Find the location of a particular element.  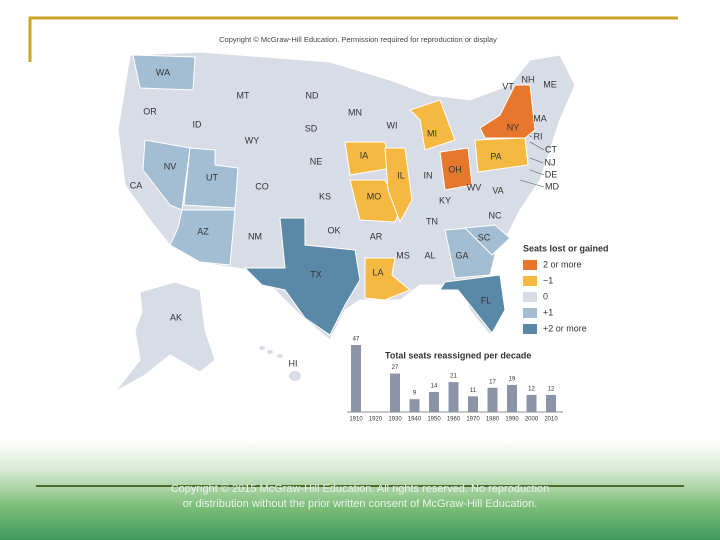

legend-label: +2 or more is located at coordinates (565, 328).